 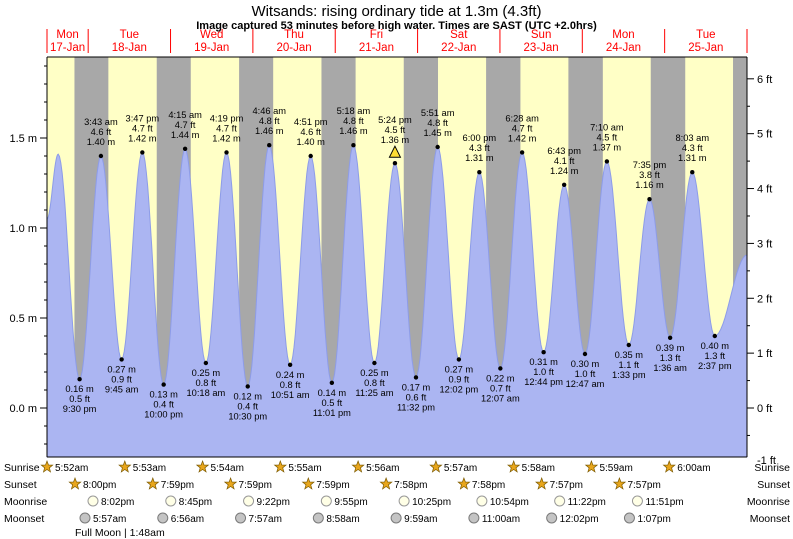 I want to click on tide-annotation-line: 1.31 m, so click(x=692, y=158).